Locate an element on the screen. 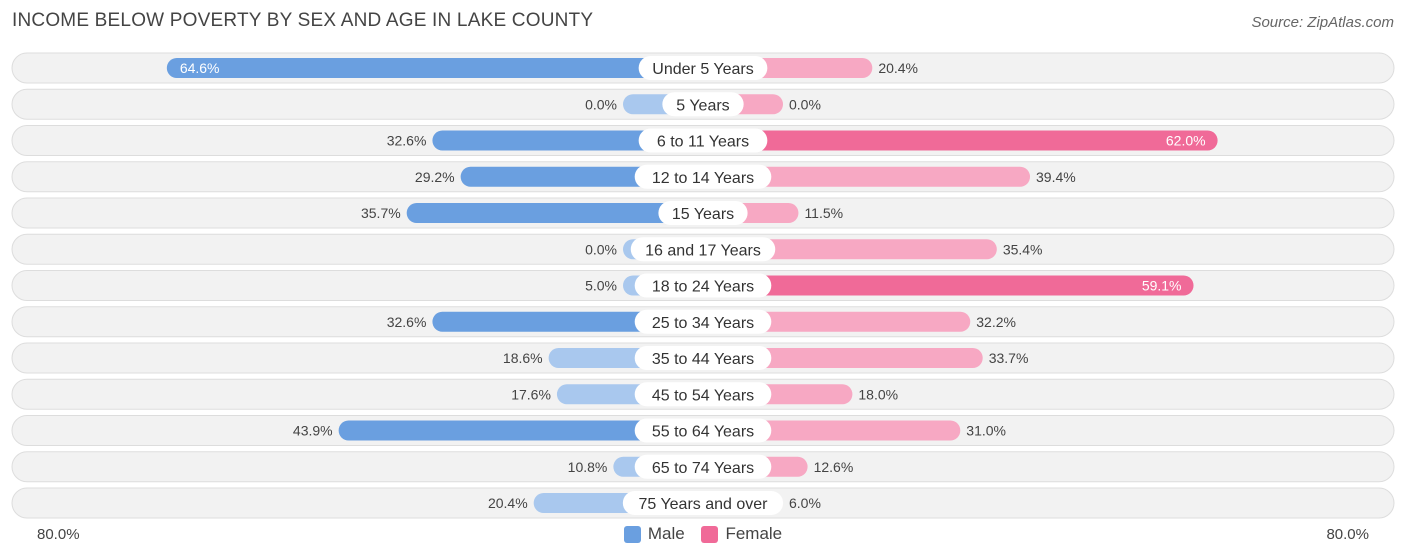  male-value-label: 35.7% is located at coordinates (381, 213).